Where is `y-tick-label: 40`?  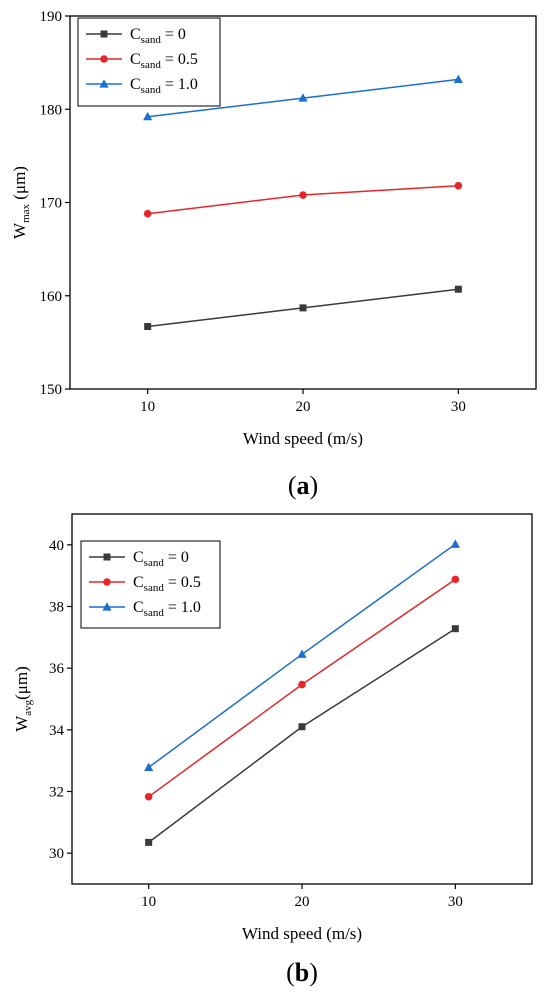 y-tick-label: 40 is located at coordinates (56, 546).